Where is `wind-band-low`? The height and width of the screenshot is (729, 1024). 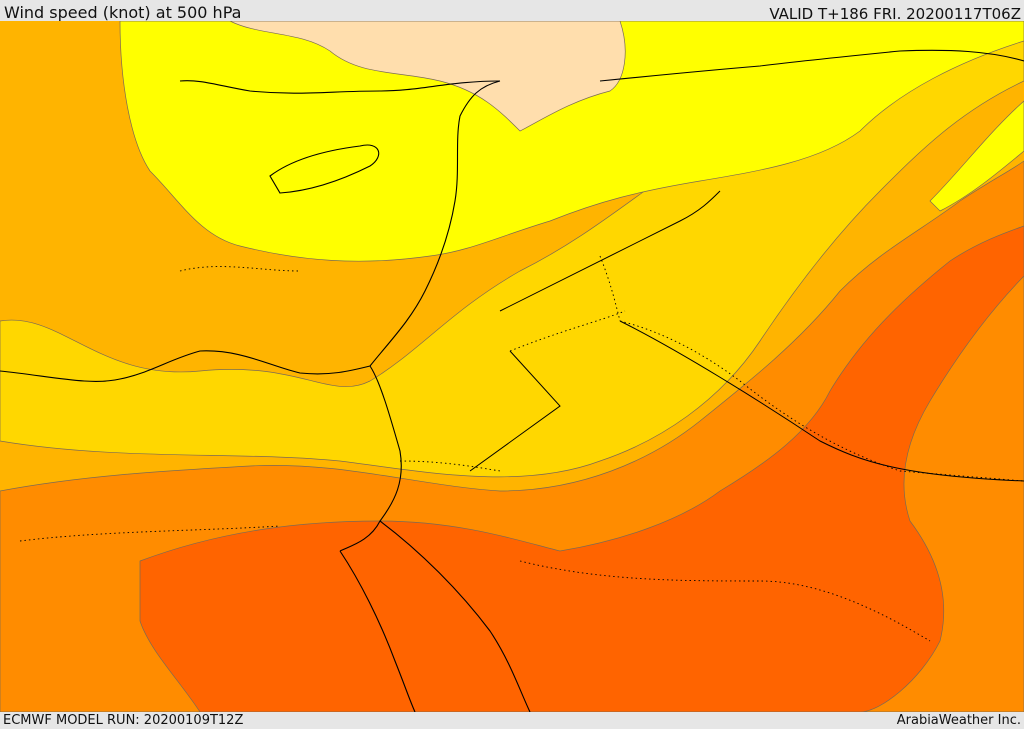 wind-band-low is located at coordinates (427, 76).